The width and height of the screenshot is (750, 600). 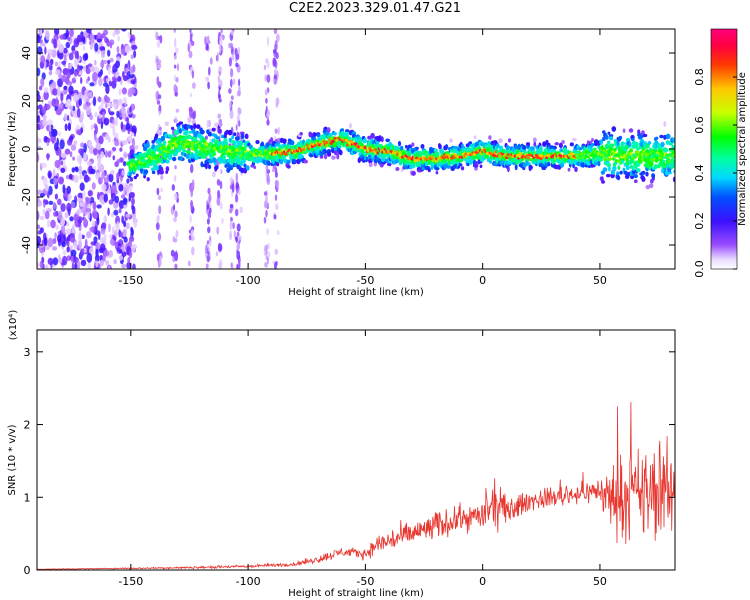 I want to click on x-tick-label: -50, so click(x=365, y=581).